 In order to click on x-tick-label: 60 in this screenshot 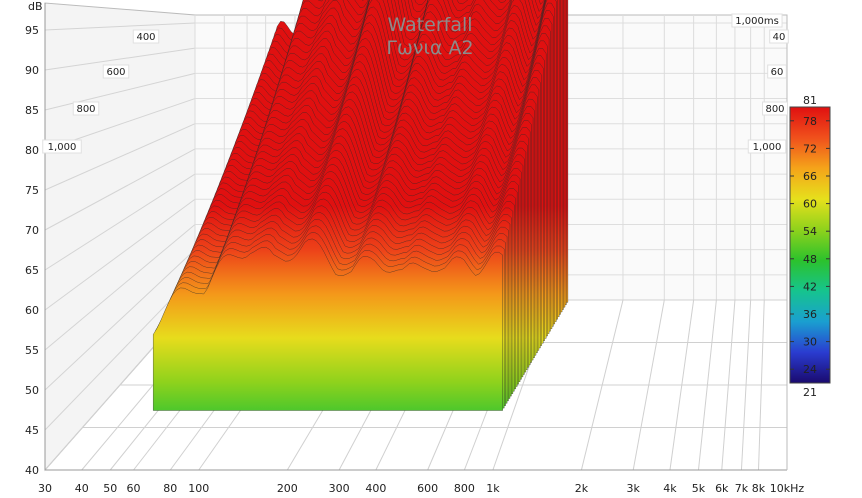, I will do `click(134, 488)`.